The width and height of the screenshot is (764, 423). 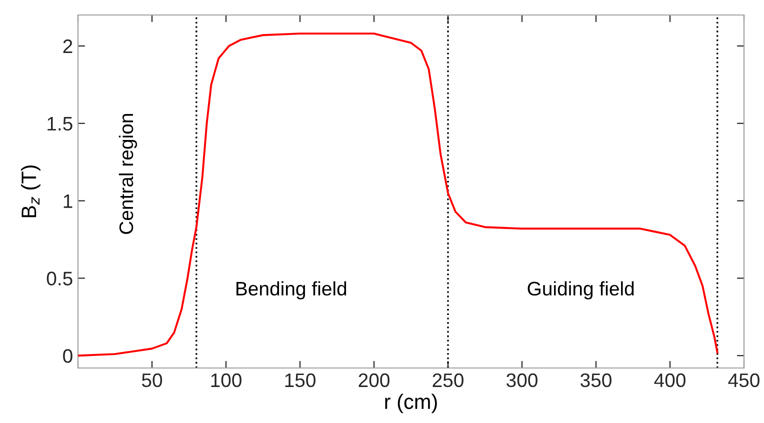 I want to click on x-tick-label: 150, so click(x=300, y=380).